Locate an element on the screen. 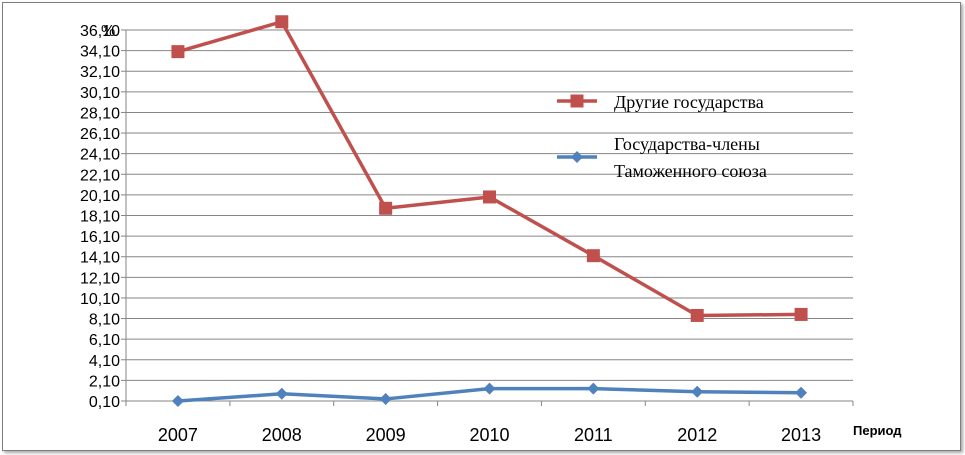 This screenshot has width=965, height=455. legend-label: Государства-члены is located at coordinates (687, 144).